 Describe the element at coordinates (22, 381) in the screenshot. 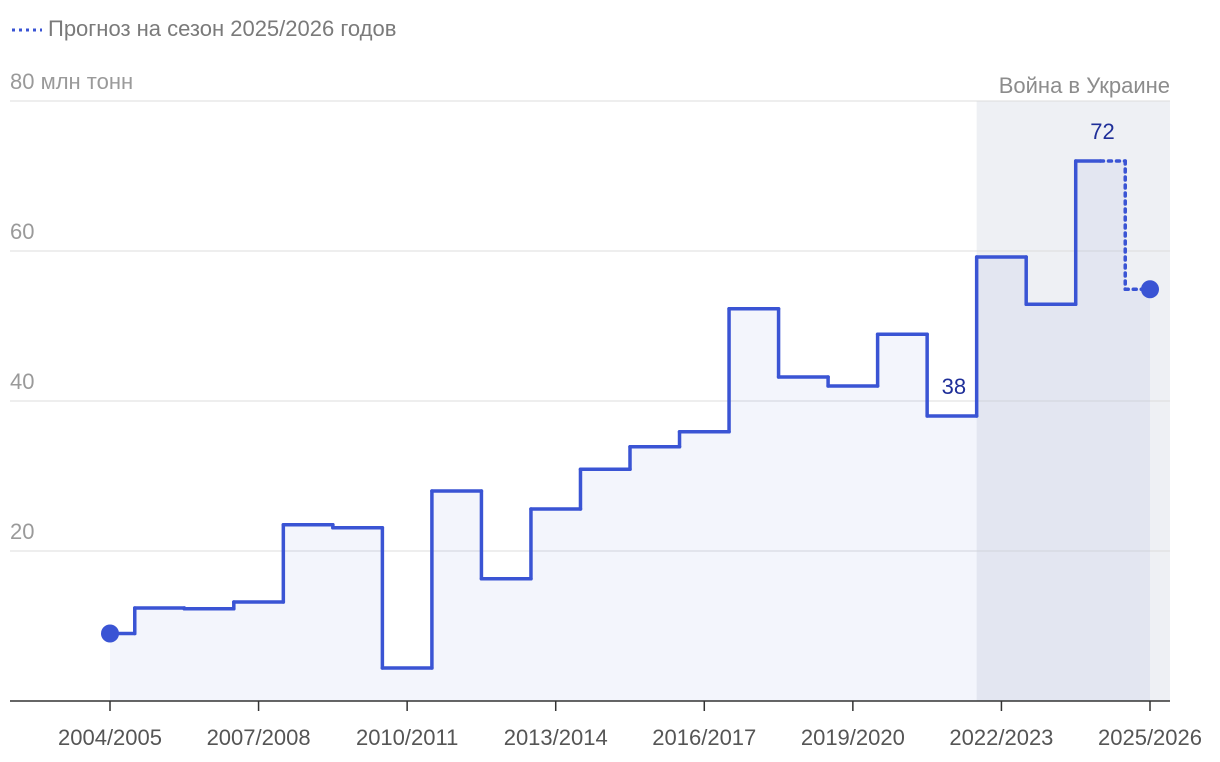

I see `y-tick-label: 40` at that location.